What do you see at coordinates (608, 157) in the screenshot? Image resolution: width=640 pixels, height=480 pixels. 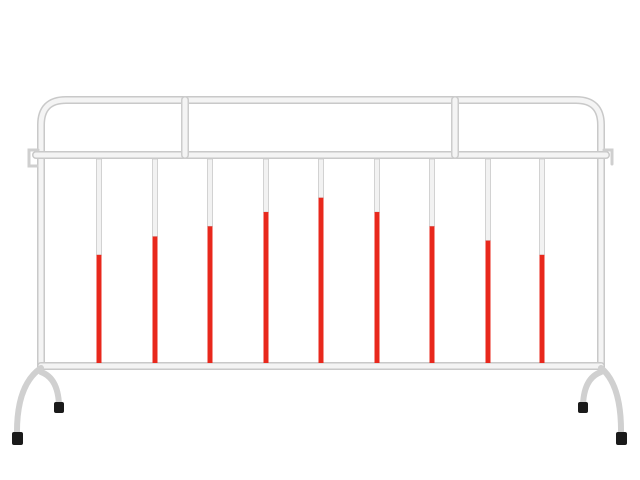 I see `right-hook` at bounding box center [608, 157].